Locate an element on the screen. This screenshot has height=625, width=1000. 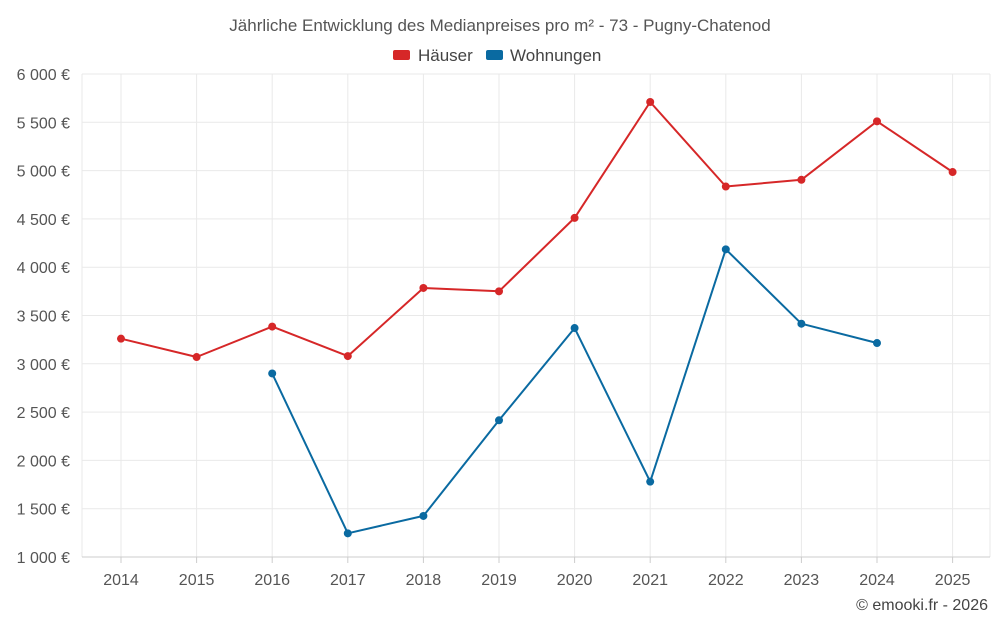
legend-item-wohnungen: Wohnungen is located at coordinates (543, 55).